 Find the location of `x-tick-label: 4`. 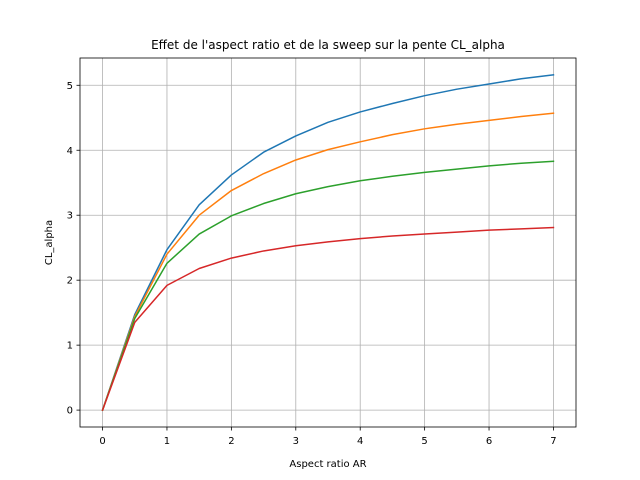

x-tick-label: 4 is located at coordinates (360, 441).